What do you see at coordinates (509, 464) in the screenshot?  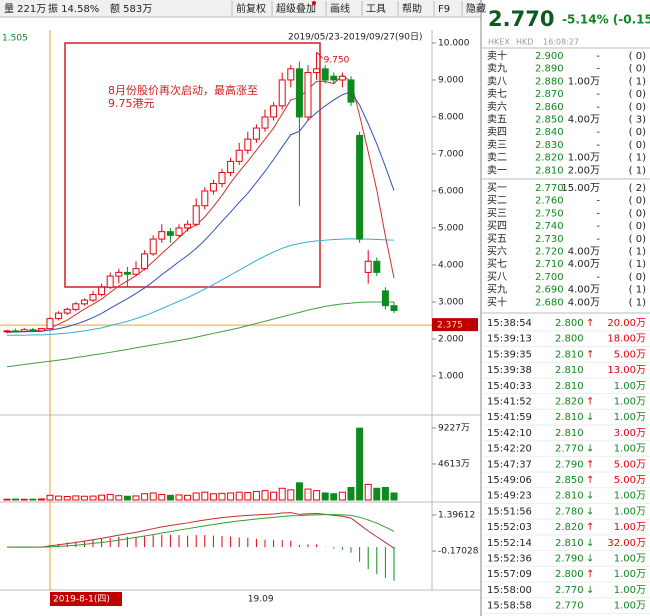 I see `trade-time: 15:47:37` at bounding box center [509, 464].